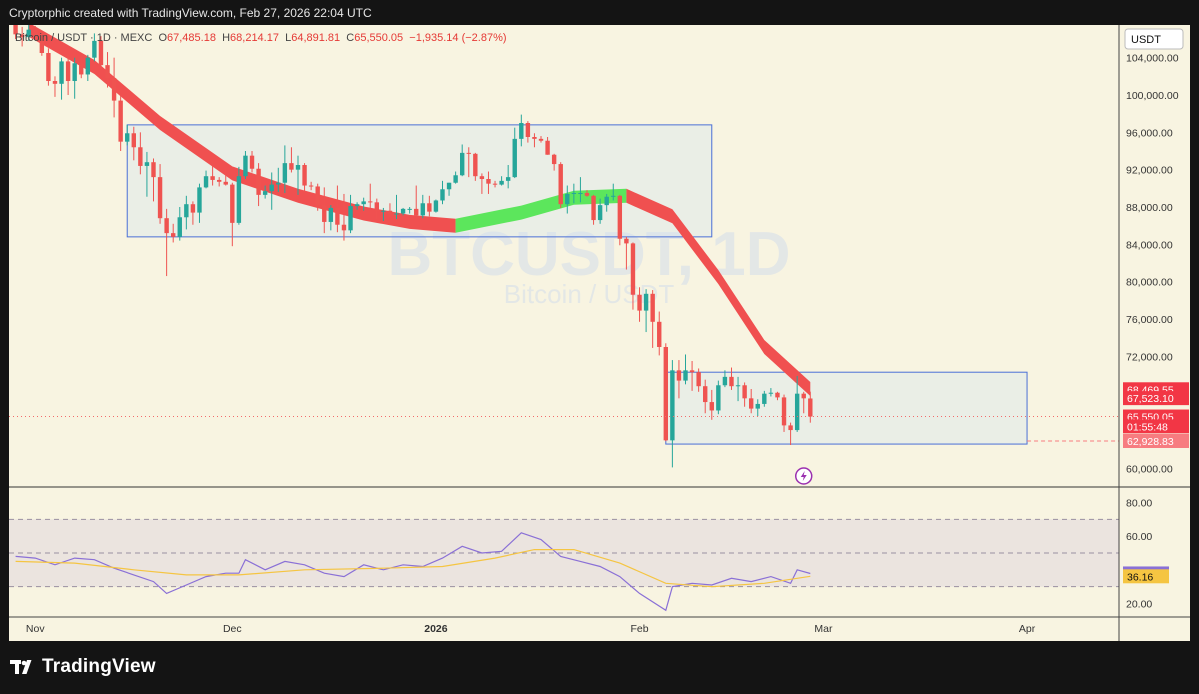 The image size is (1199, 694). I want to click on watermark-name: Bitcoin / USDT, so click(589, 294).